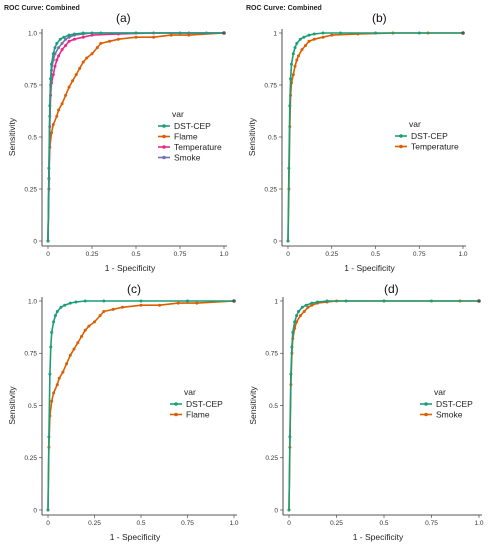 The width and height of the screenshot is (493, 550). Describe the element at coordinates (224, 33) in the screenshot. I see `endpoint-marker` at that location.